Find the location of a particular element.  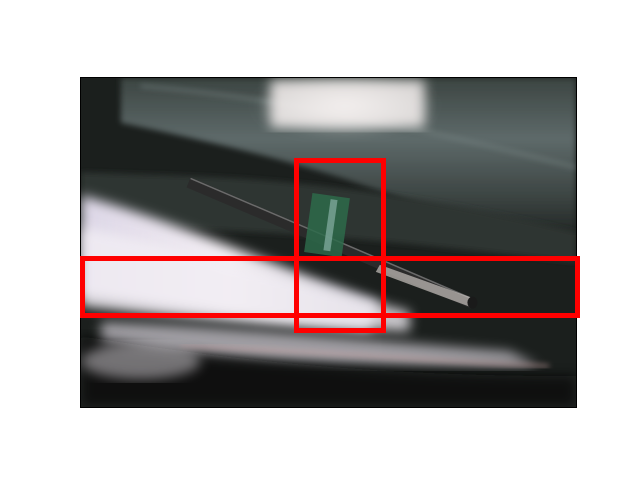

red-box-vertical is located at coordinates (340, 245).